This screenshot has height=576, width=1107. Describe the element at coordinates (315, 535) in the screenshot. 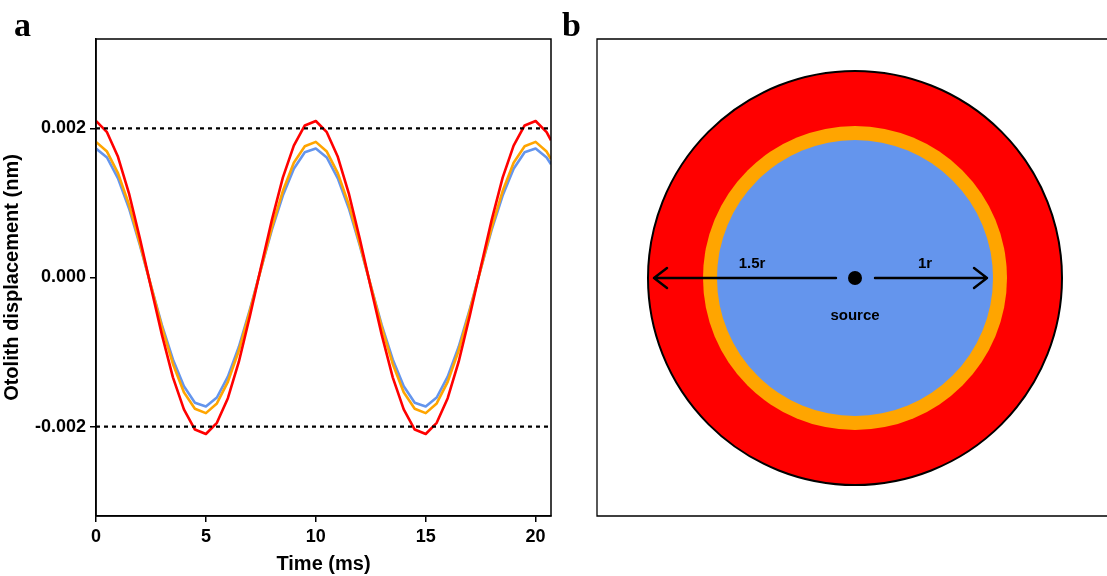

I see `x-tick-label: 10` at that location.